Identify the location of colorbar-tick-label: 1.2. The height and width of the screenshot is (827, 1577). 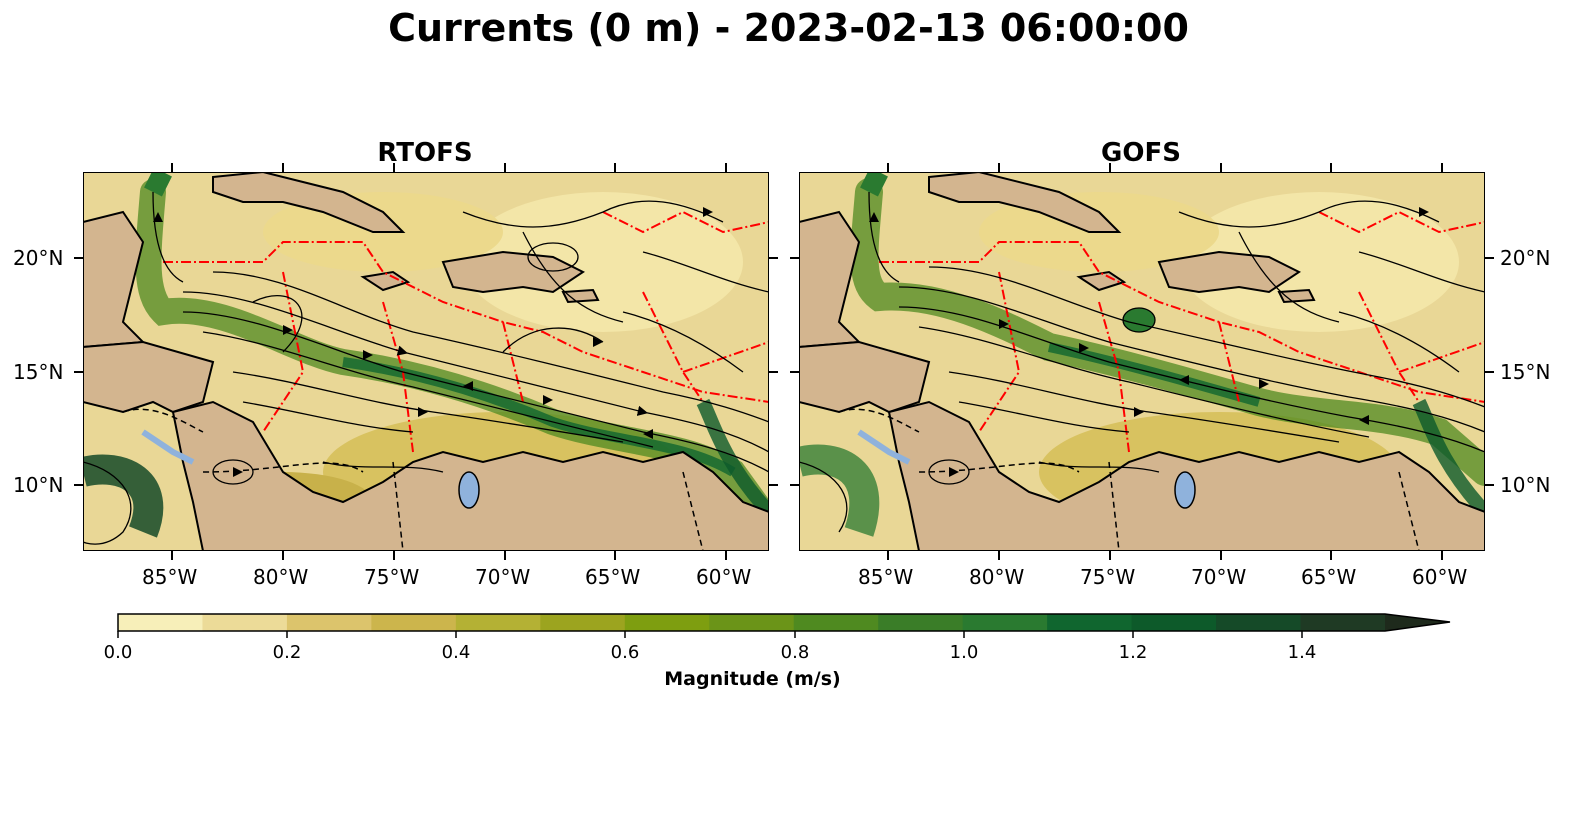
(1133, 652).